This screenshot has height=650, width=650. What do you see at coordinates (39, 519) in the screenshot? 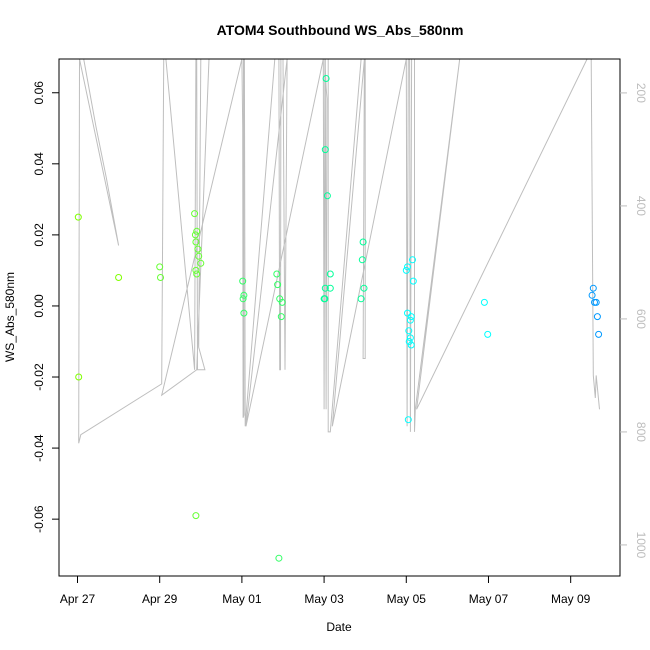
I see `y-tick-label-0: -0.06` at bounding box center [39, 519].